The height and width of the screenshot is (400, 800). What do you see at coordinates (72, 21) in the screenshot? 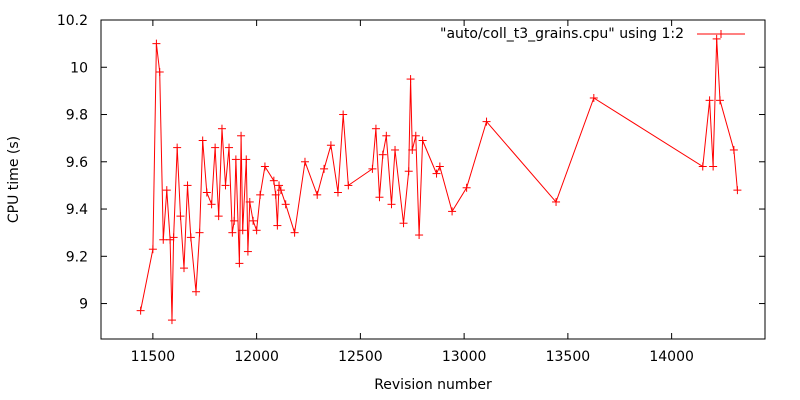
I see `y-tick-label: 10.2` at bounding box center [72, 21].